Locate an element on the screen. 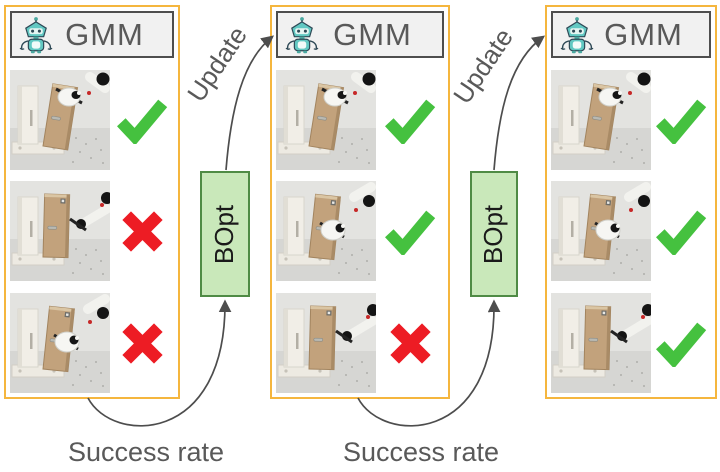 The image size is (720, 472). bopt-node-1: BOpt is located at coordinates (225, 234).